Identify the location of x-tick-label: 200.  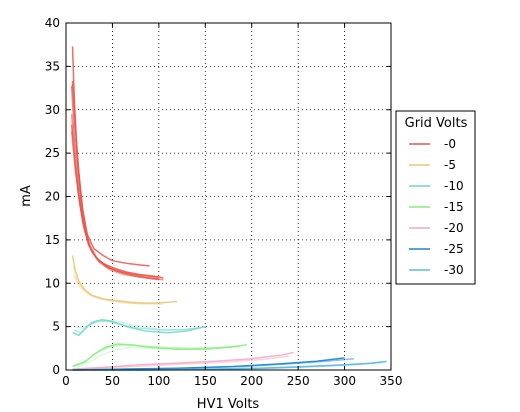
(251, 381).